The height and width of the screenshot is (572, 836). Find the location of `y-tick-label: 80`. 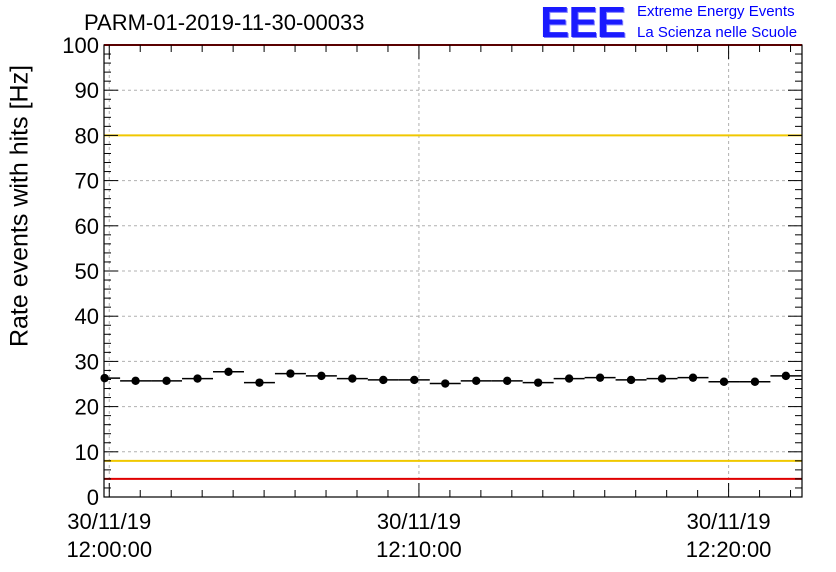

y-tick-label: 80 is located at coordinates (87, 135).